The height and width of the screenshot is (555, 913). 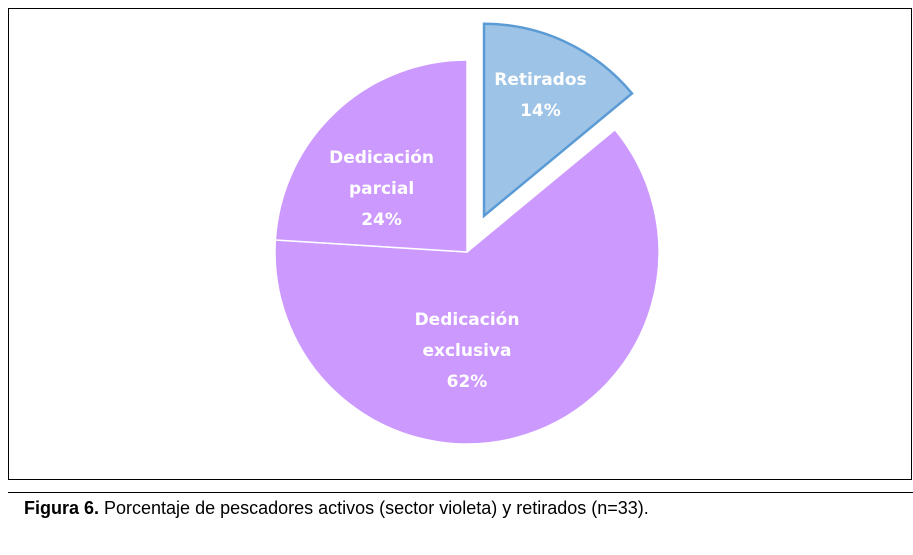 I want to click on slice-value: 24%, so click(x=381, y=220).